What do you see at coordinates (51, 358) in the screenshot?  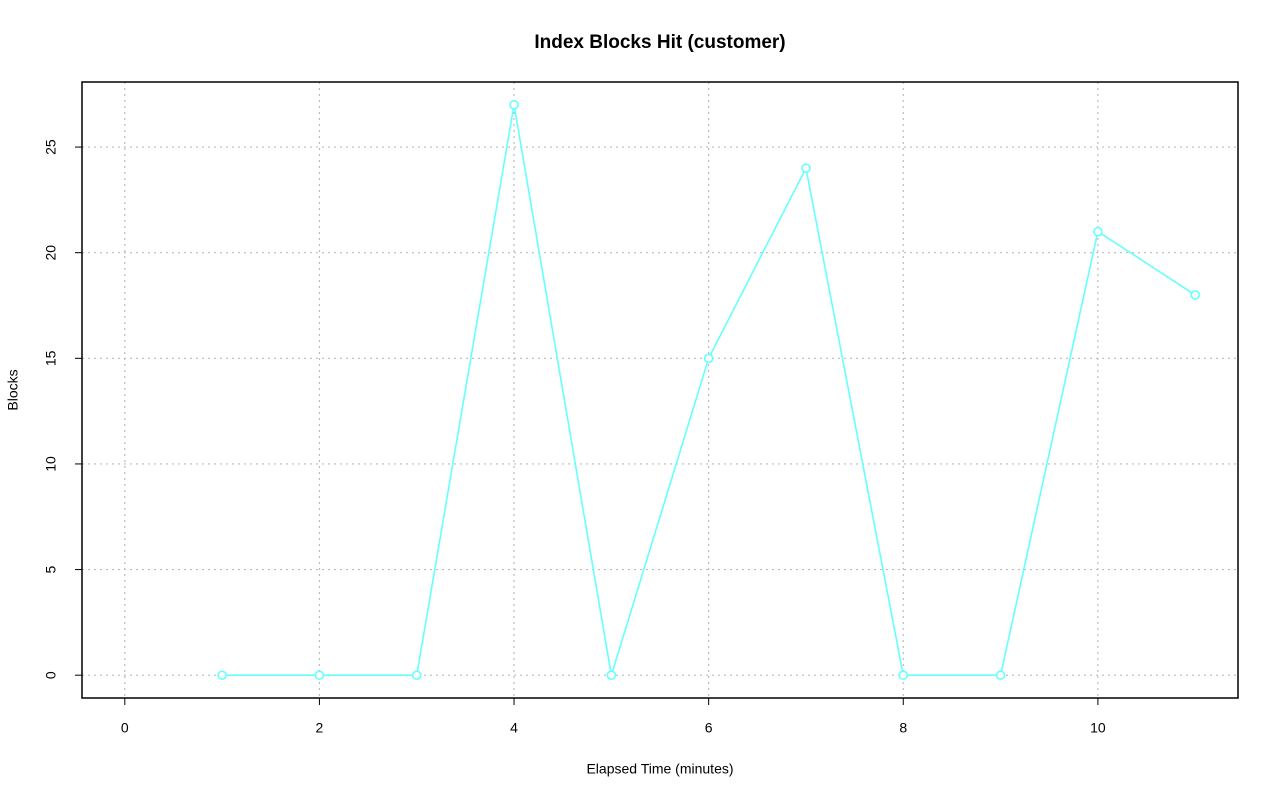 I see `y-tick-label: 15` at bounding box center [51, 358].